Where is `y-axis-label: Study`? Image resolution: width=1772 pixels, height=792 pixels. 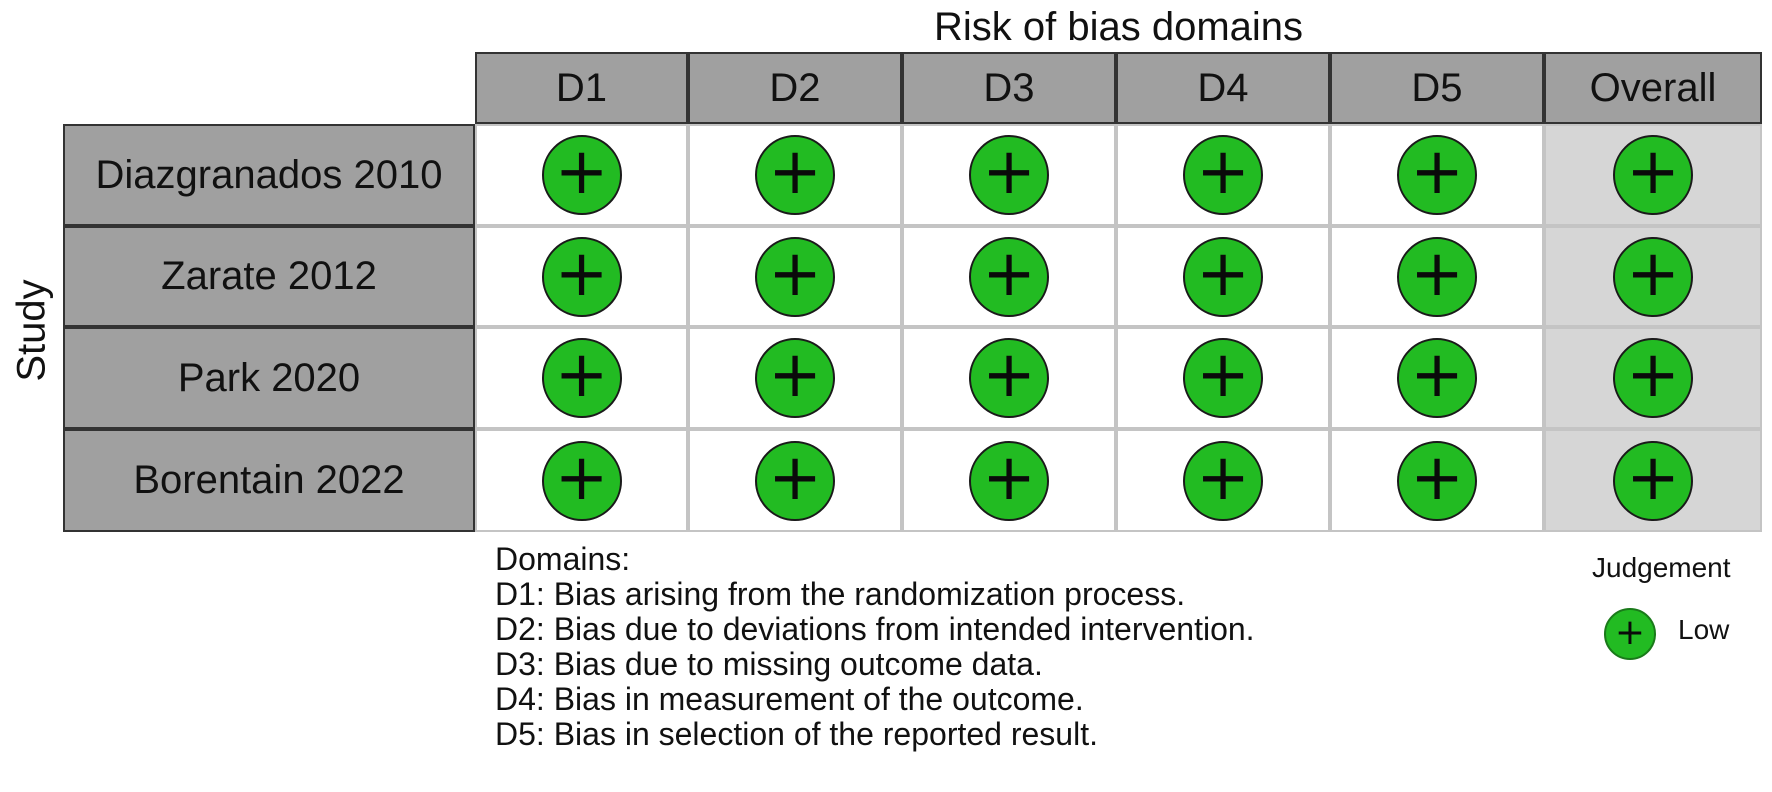 y-axis-label: Study is located at coordinates (32, 330).